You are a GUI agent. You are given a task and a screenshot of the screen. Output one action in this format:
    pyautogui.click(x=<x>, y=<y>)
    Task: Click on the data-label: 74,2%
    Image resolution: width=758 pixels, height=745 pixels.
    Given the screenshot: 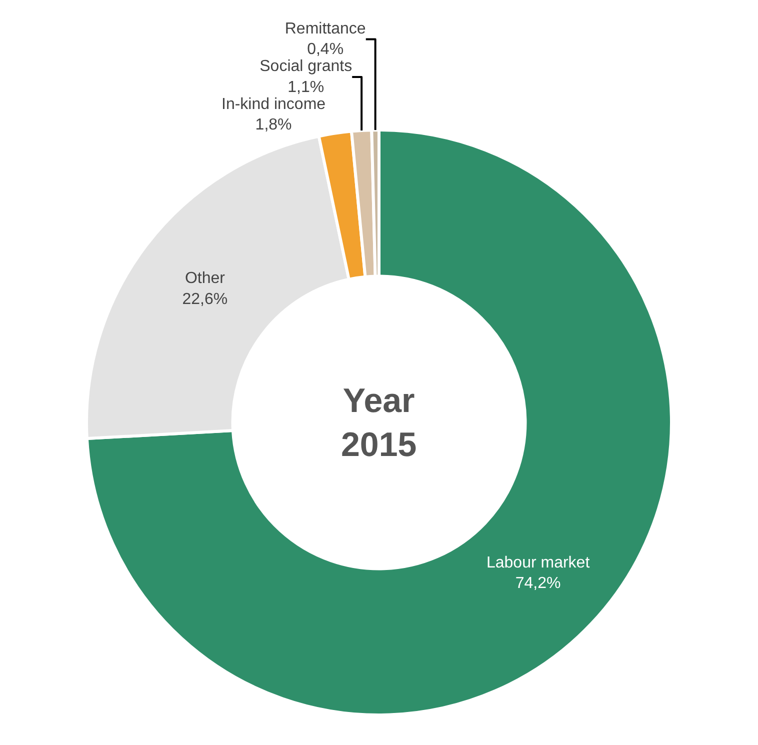 What is the action you would take?
    pyautogui.click(x=538, y=583)
    